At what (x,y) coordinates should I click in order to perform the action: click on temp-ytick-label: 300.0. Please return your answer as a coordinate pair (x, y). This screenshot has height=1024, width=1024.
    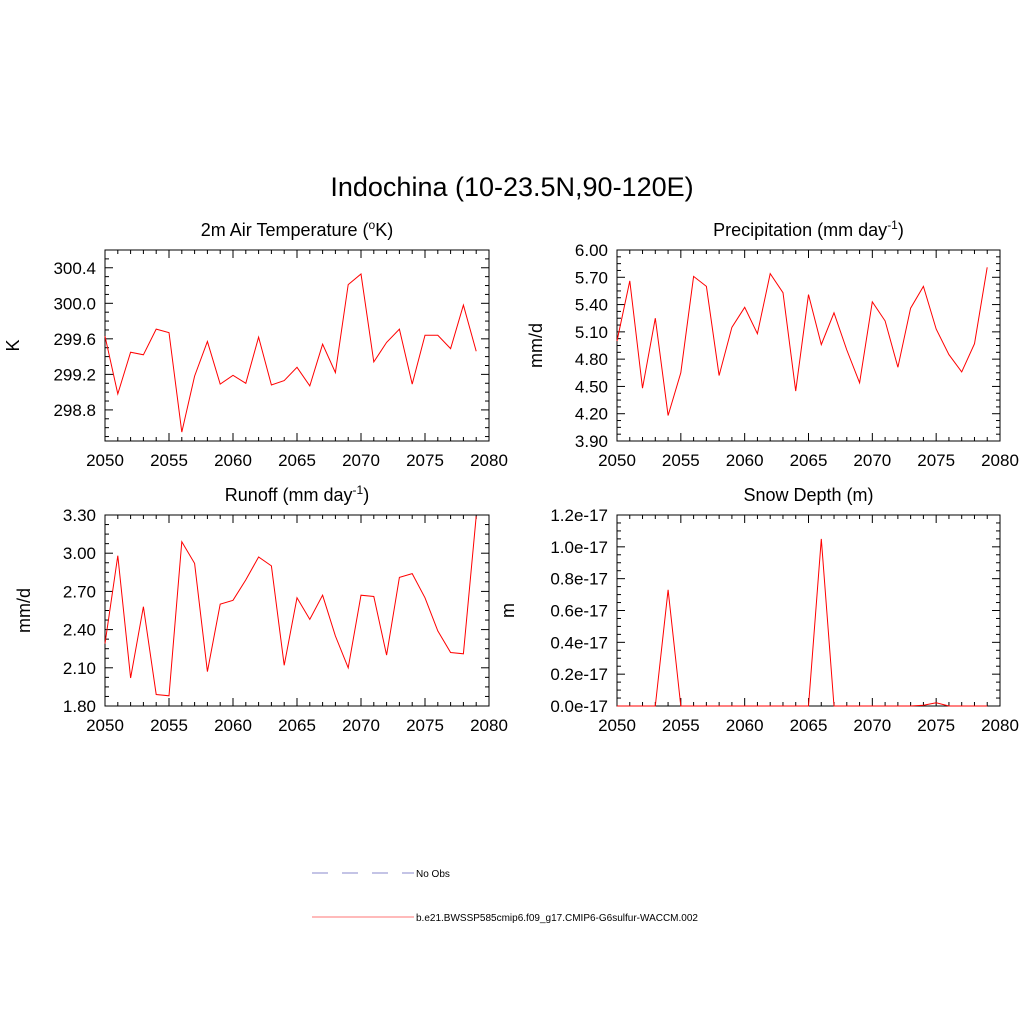
    Looking at the image, I should click on (74, 303).